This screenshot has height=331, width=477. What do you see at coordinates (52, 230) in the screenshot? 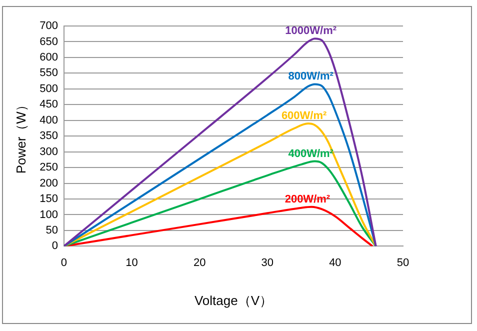
I see `y-tick-label: 50` at bounding box center [52, 230].